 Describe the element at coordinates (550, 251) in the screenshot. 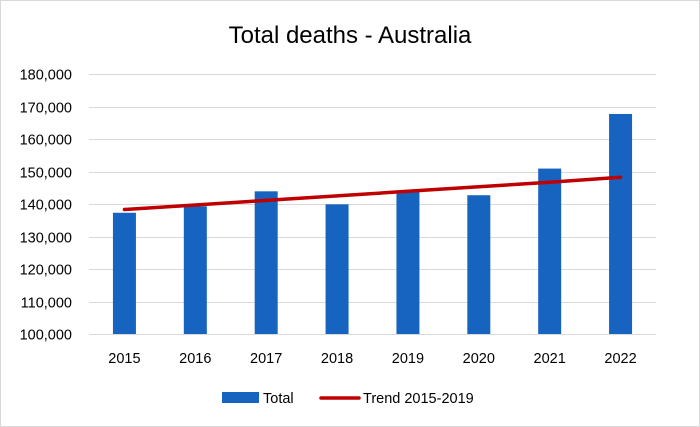

I see `bar-2021` at that location.